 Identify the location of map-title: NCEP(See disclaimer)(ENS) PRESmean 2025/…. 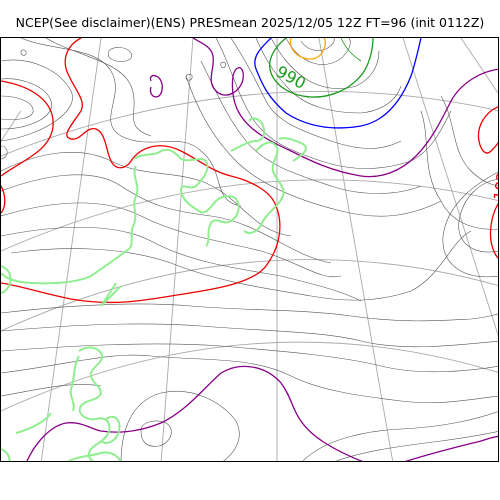
(250, 22).